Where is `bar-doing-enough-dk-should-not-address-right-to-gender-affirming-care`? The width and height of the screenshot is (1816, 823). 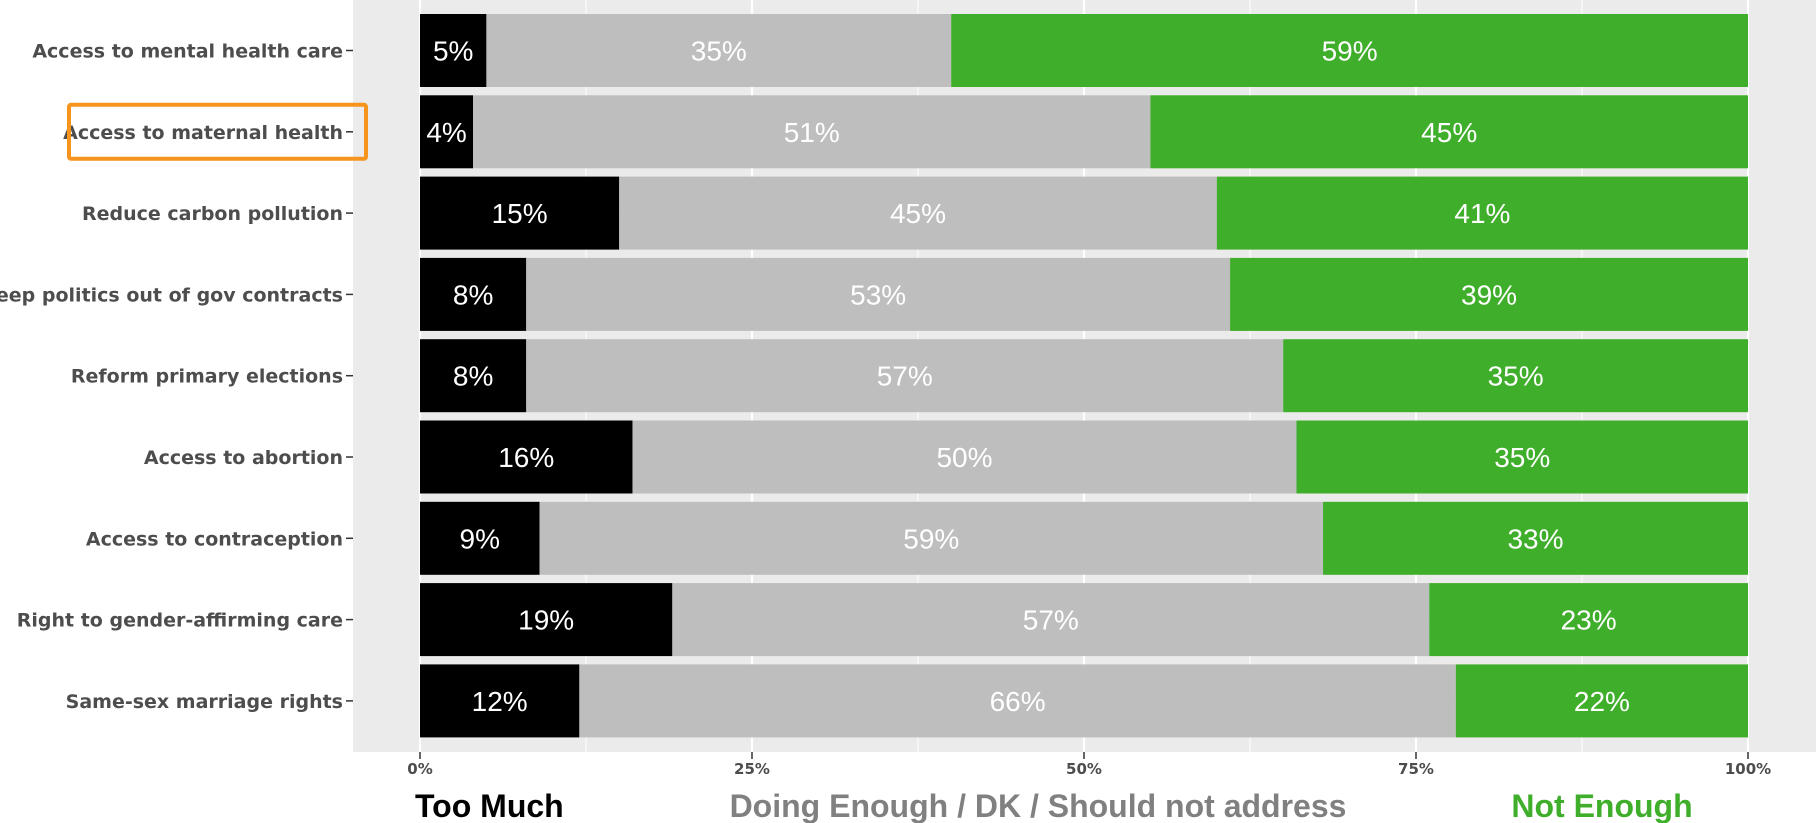 bar-doing-enough-dk-should-not-address-right-to-gender-affirming-care is located at coordinates (1051, 620).